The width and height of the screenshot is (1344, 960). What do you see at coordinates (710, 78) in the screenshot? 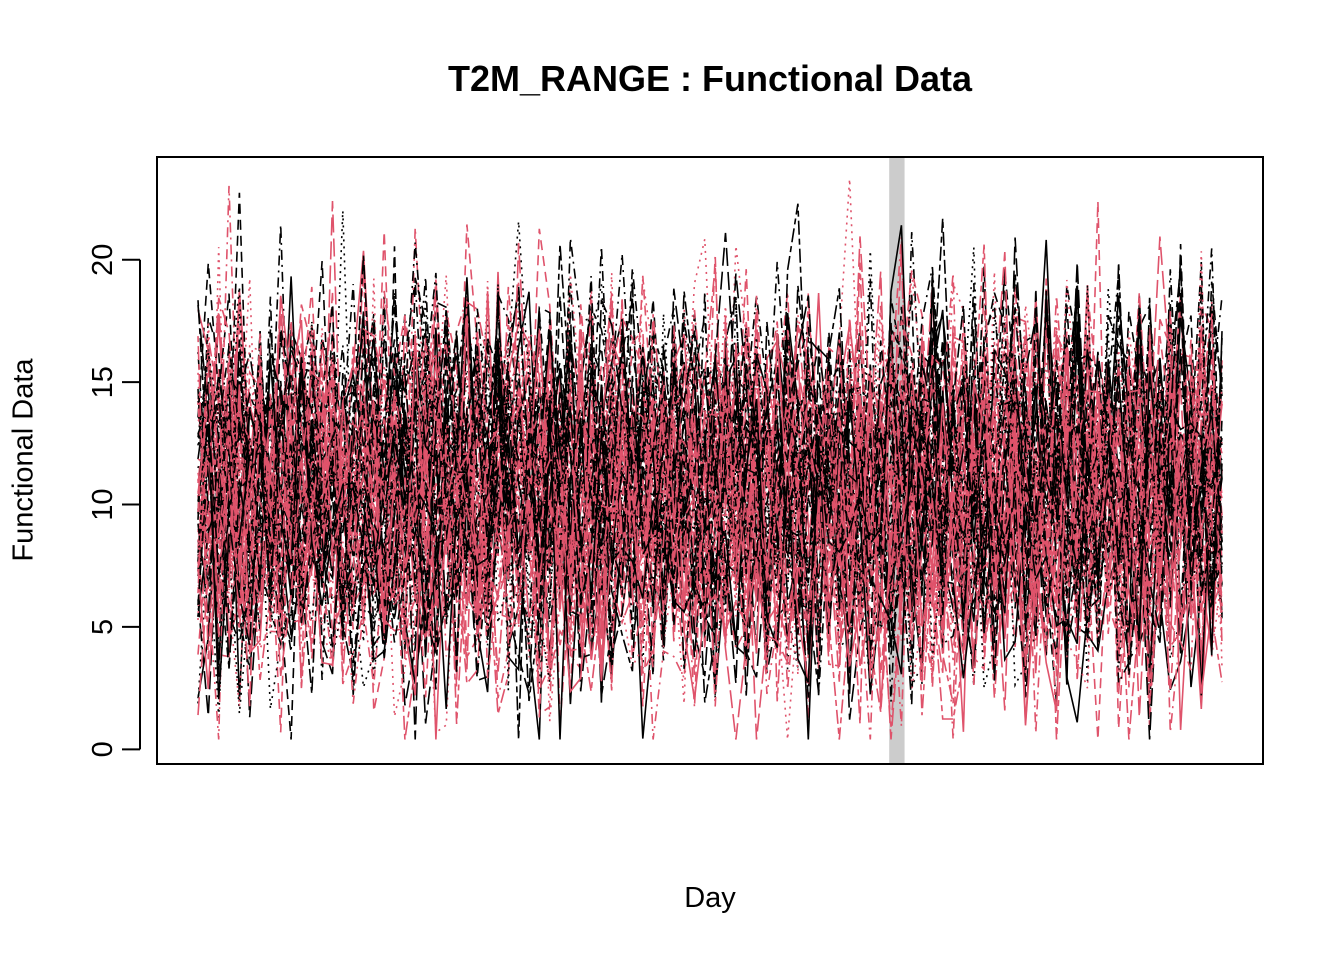
I see `chart-title: T2M_RANGE : Functional Data` at bounding box center [710, 78].